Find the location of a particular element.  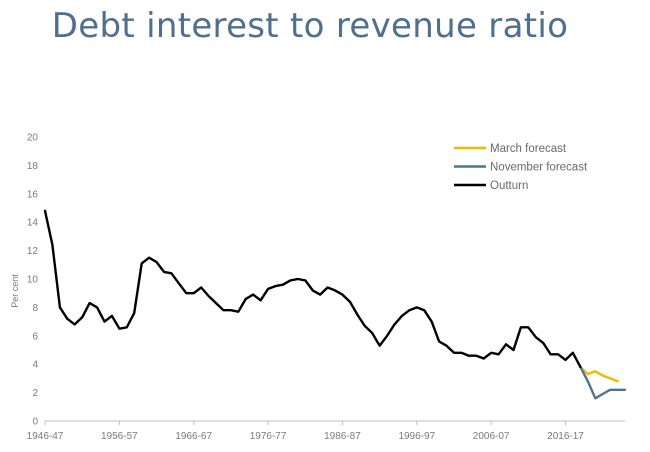

y-tick-label: 12 is located at coordinates (33, 251).